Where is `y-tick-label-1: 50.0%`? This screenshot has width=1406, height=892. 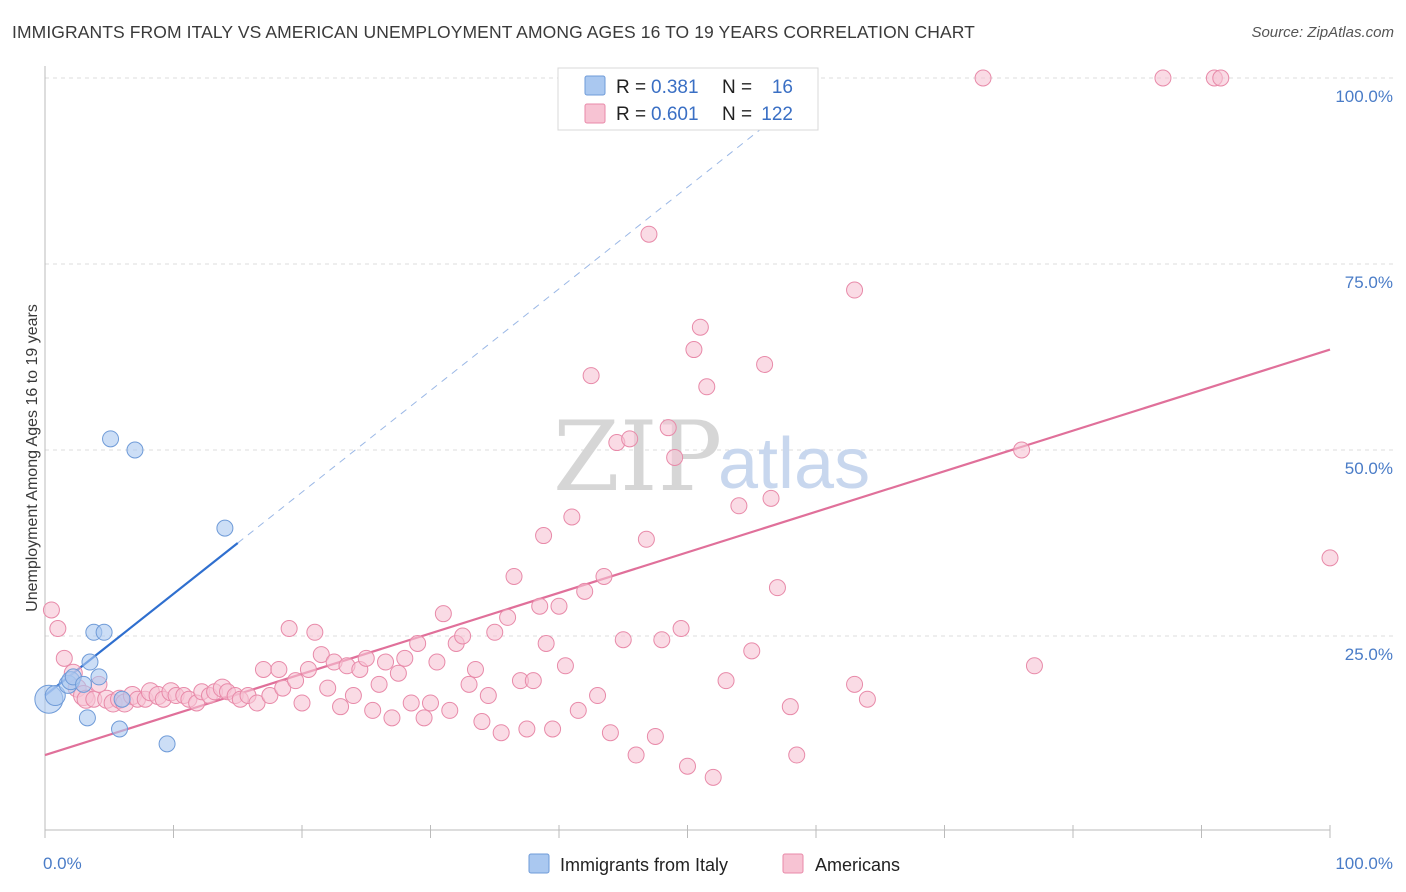 y-tick-label-1: 50.0% is located at coordinates (1369, 468).